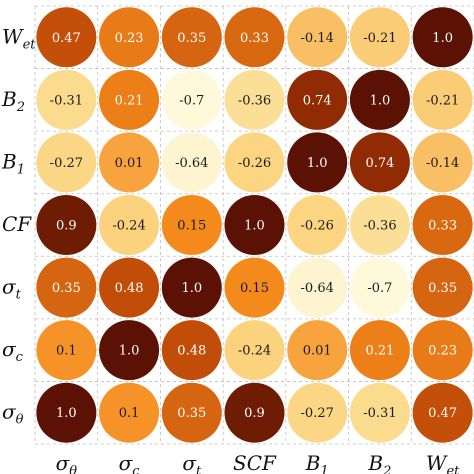 The height and width of the screenshot is (474, 474). What do you see at coordinates (130, 462) in the screenshot?
I see `x-tick-label: σc` at bounding box center [130, 462].